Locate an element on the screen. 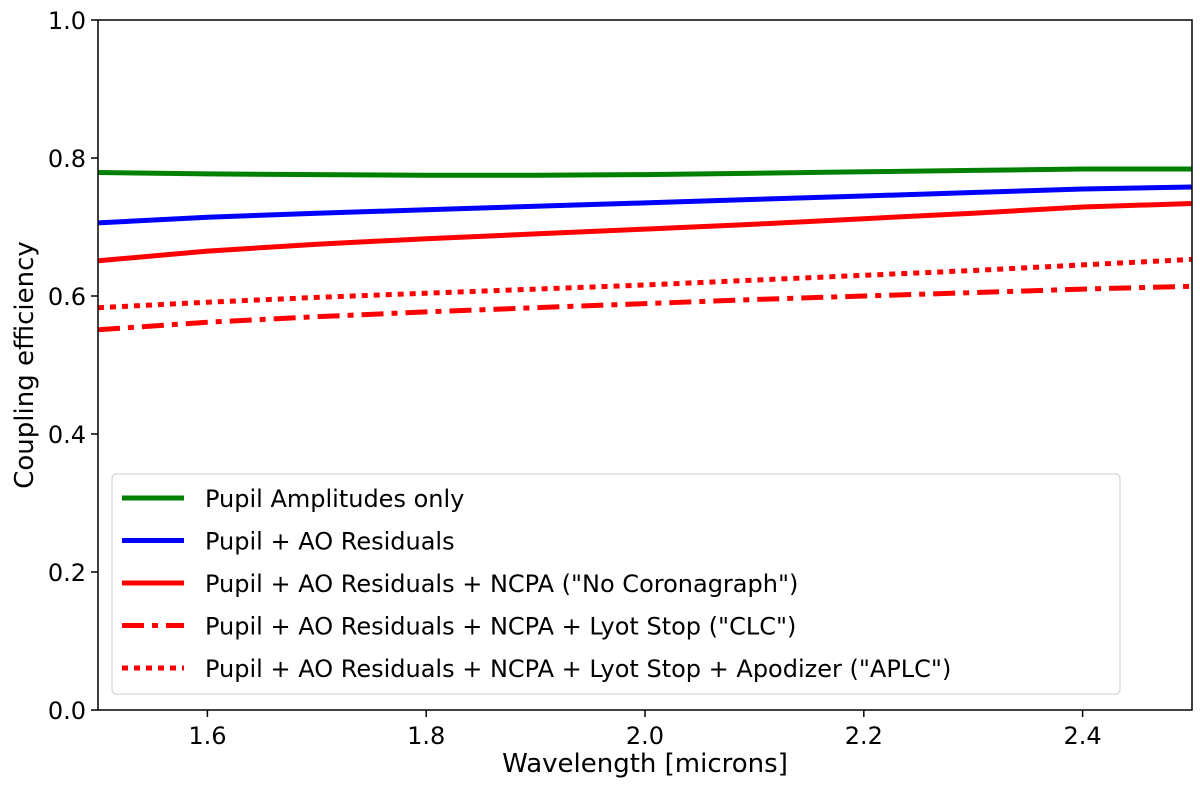 The image size is (1200, 785). x-tick-label: 1.6 is located at coordinates (207, 736).